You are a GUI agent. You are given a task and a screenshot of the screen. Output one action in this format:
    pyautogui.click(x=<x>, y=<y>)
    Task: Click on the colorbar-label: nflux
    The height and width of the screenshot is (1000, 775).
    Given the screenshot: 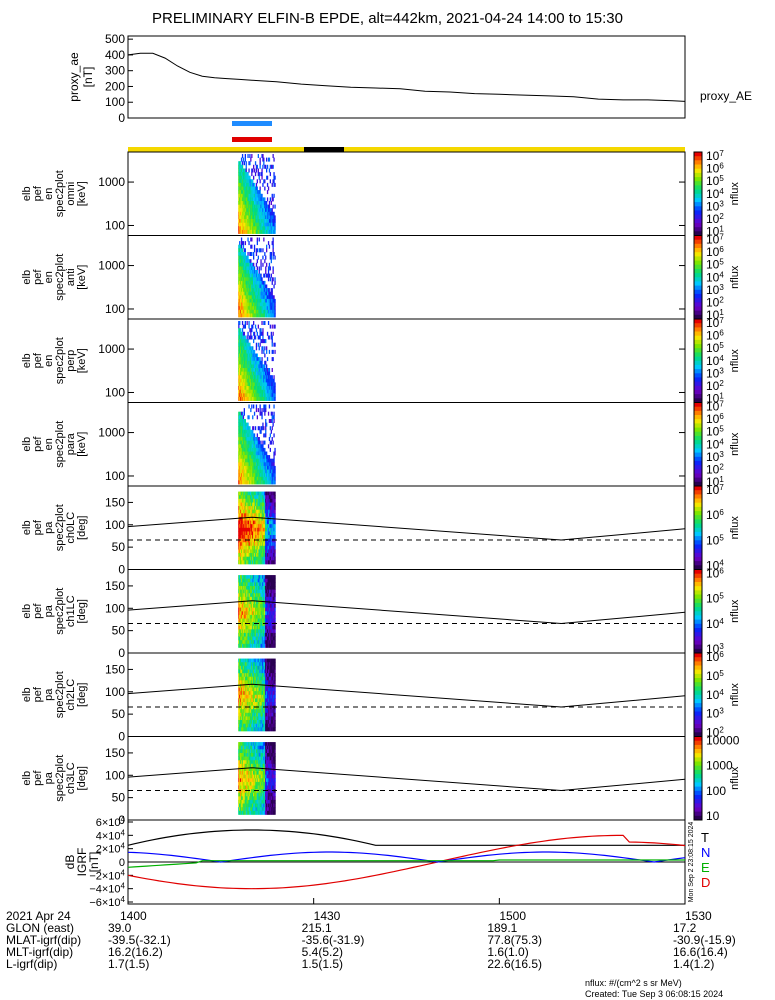 What is the action you would take?
    pyautogui.click(x=735, y=361)
    